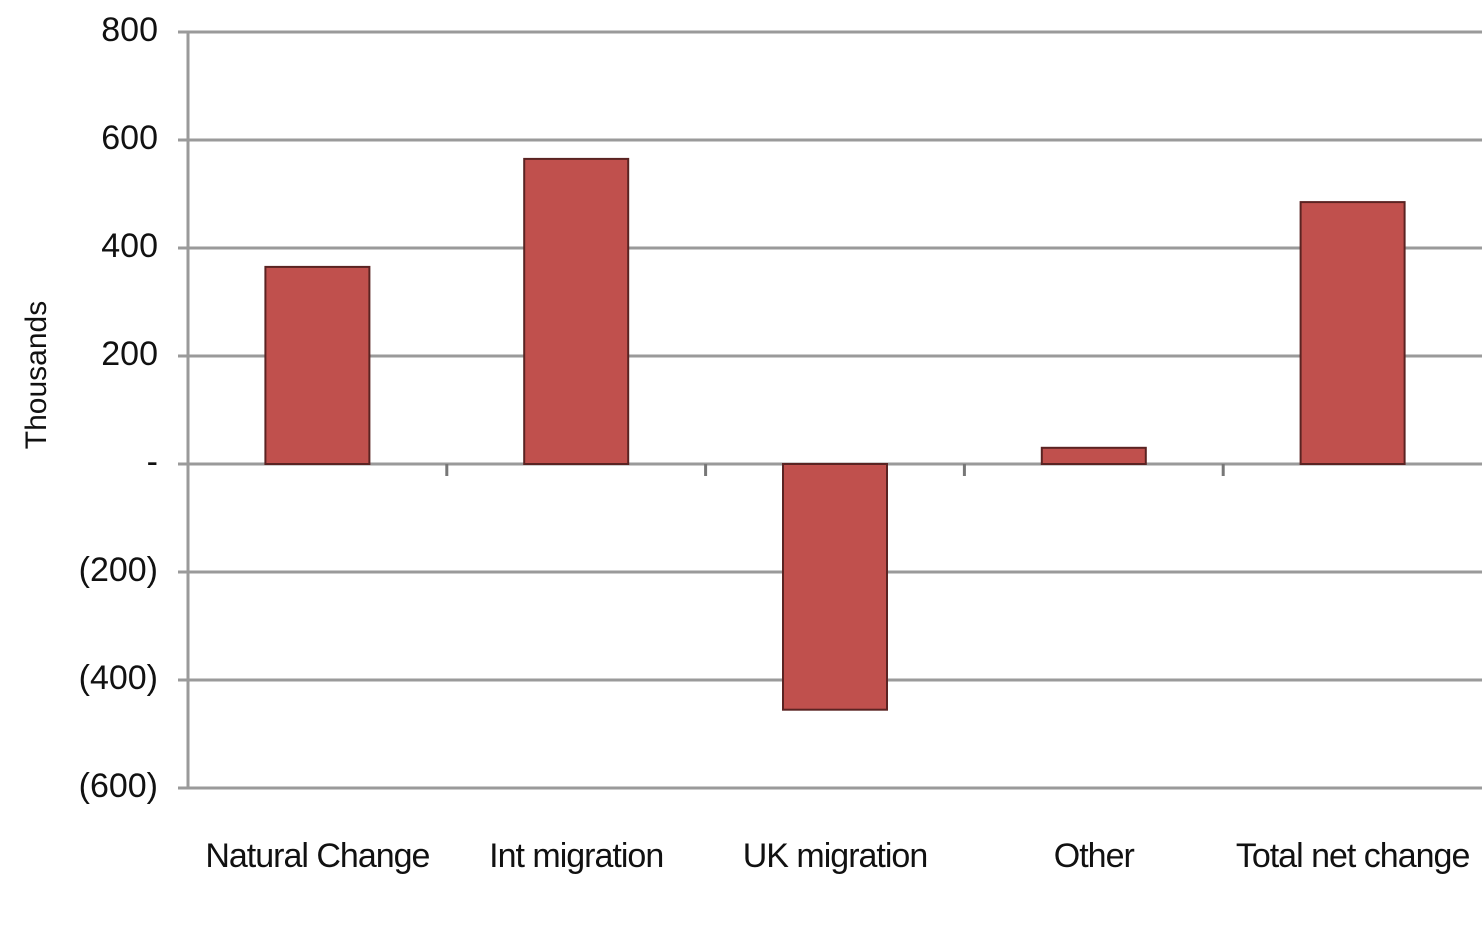 This screenshot has height=937, width=1482. What do you see at coordinates (118, 786) in the screenshot?
I see `y-tick-label: (600)` at bounding box center [118, 786].